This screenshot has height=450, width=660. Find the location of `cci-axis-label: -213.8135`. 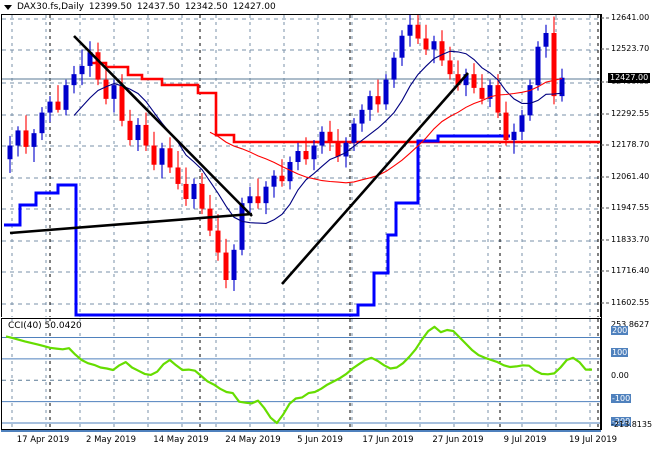

cci-axis-label: -213.8135 is located at coordinates (632, 424).